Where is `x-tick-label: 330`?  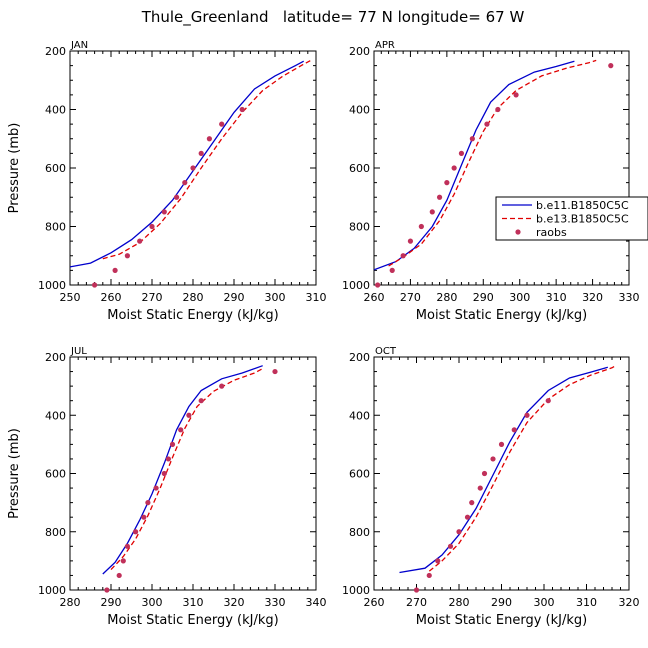 x-tick-label: 330 is located at coordinates (275, 602).